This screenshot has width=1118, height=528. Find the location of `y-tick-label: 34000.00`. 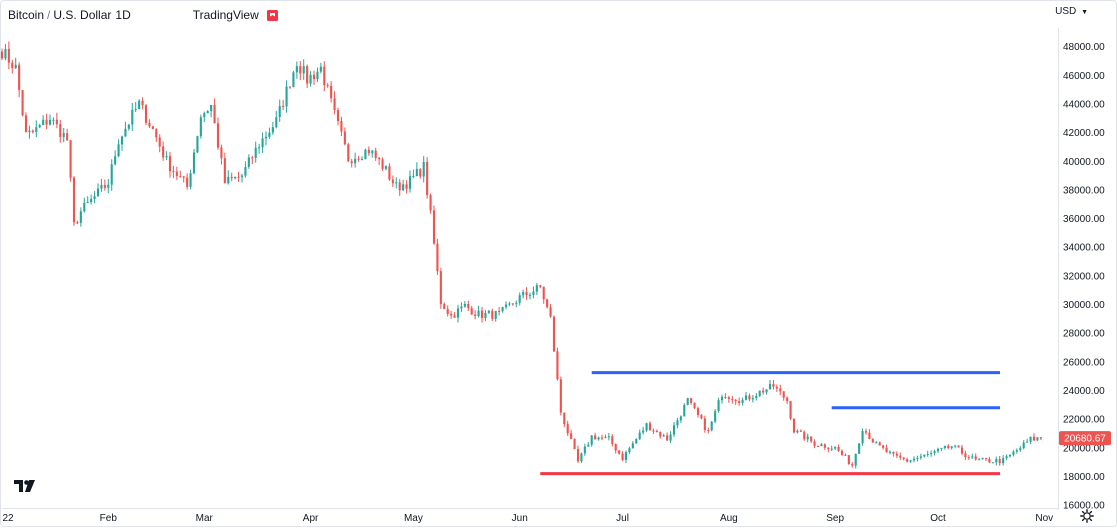

y-tick-label: 34000.00 is located at coordinates (1084, 248).